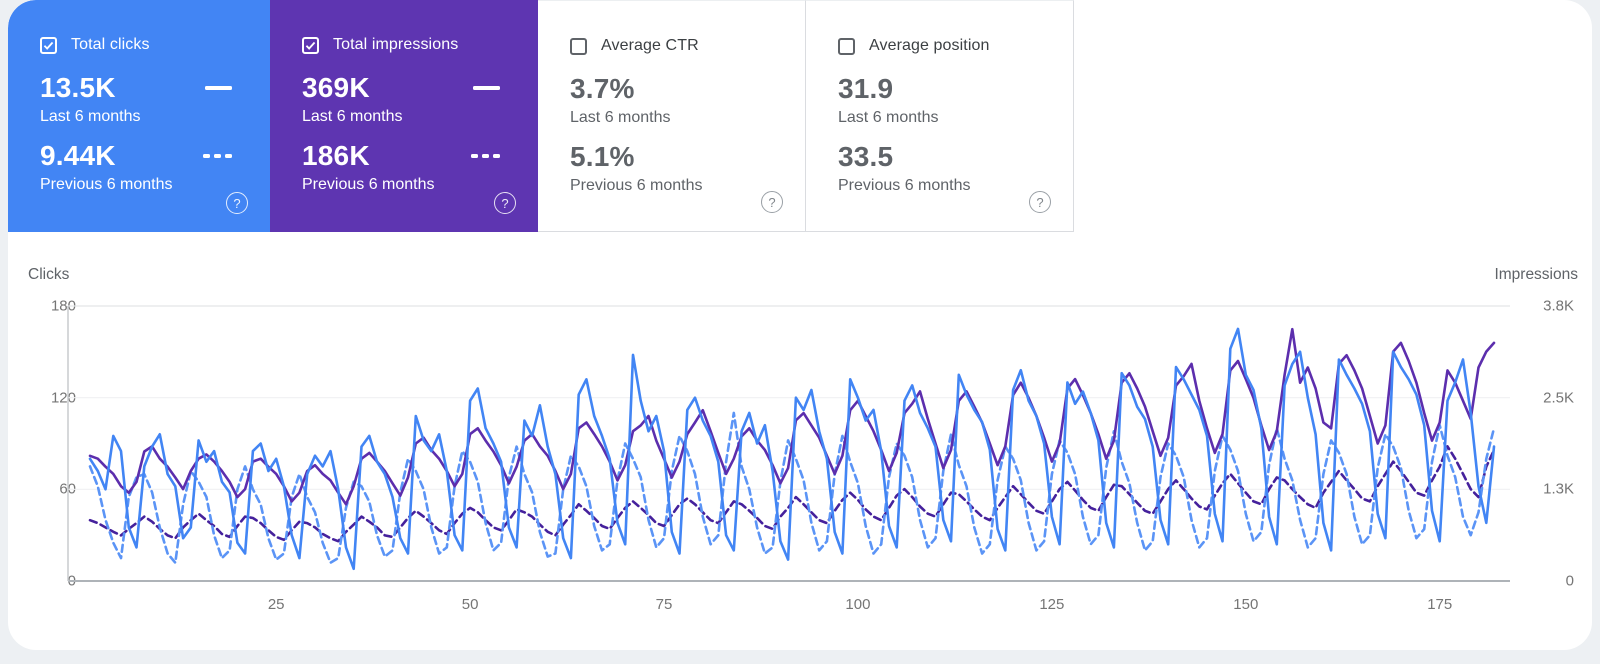  Describe the element at coordinates (866, 88) in the screenshot. I see `current-value: 31.9` at that location.